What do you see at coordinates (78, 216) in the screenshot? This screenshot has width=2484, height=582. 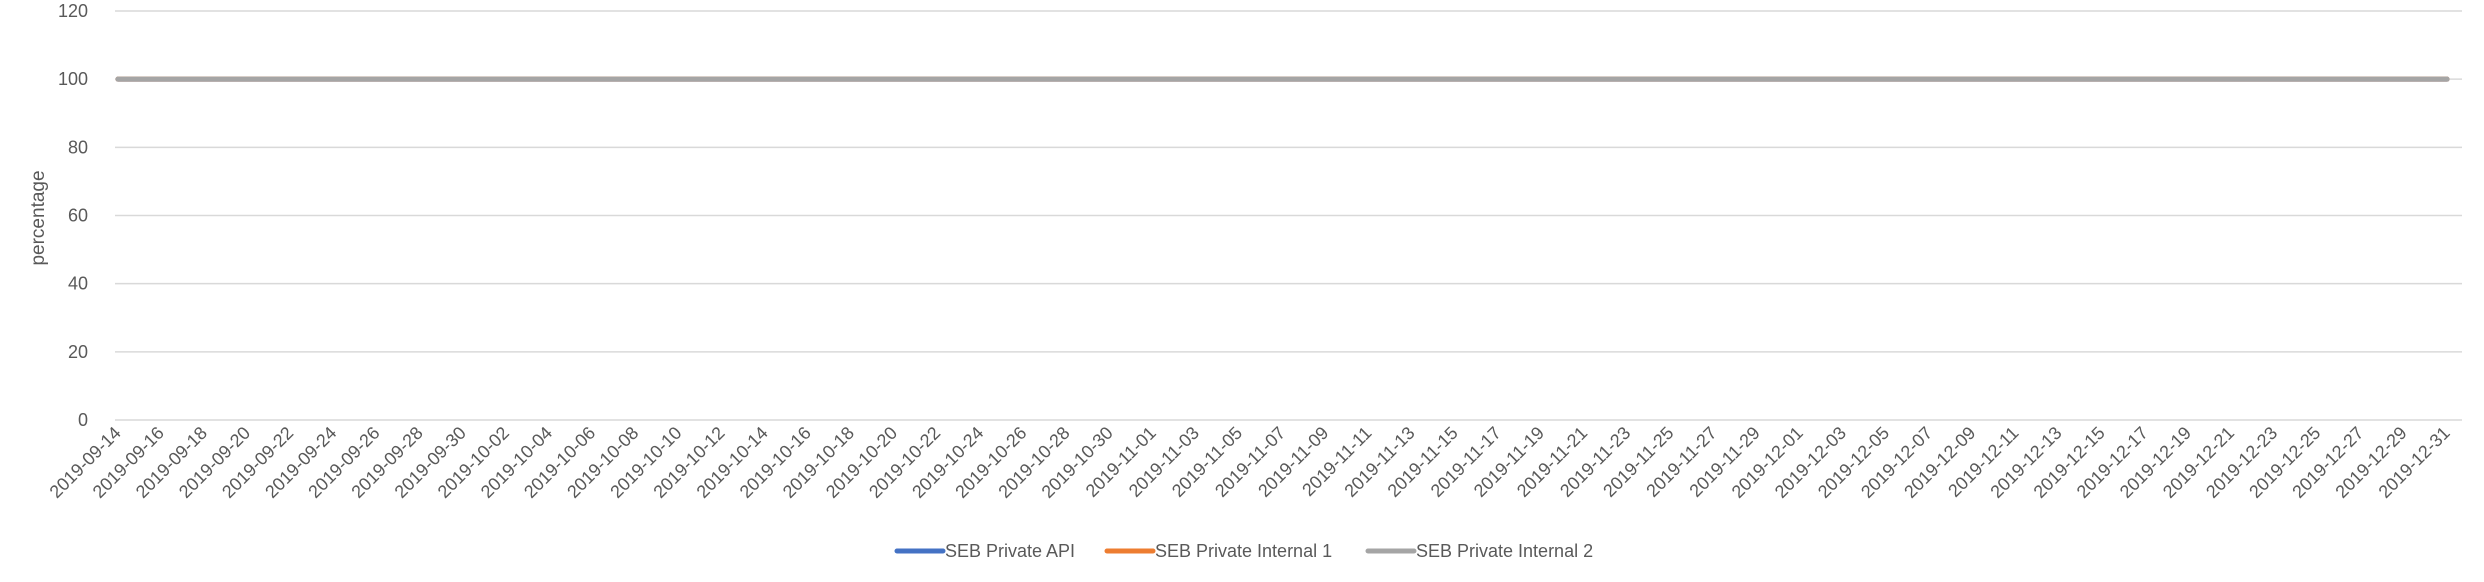 I see `y-tick-label: 60` at bounding box center [78, 216].